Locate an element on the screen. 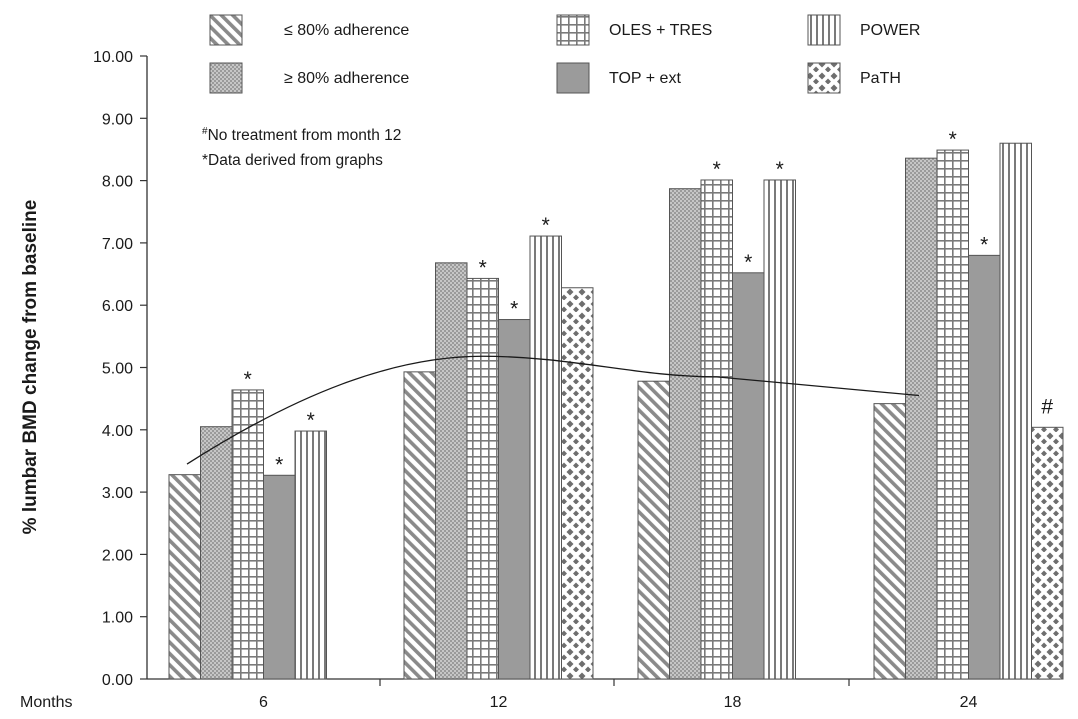 The height and width of the screenshot is (719, 1078). note-text: No treatment from month 12 is located at coordinates (305, 135).